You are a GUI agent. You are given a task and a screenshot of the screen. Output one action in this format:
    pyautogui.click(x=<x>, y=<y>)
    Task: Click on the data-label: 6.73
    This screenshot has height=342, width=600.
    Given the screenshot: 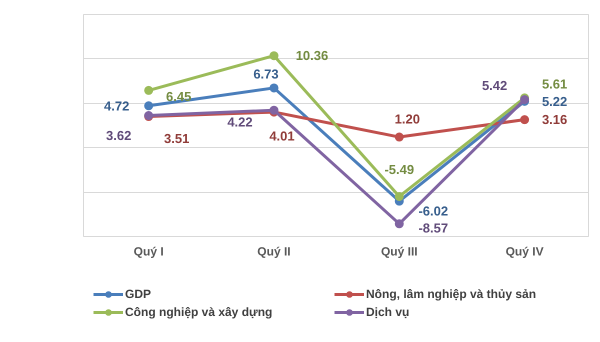 What is the action you would take?
    pyautogui.click(x=266, y=74)
    